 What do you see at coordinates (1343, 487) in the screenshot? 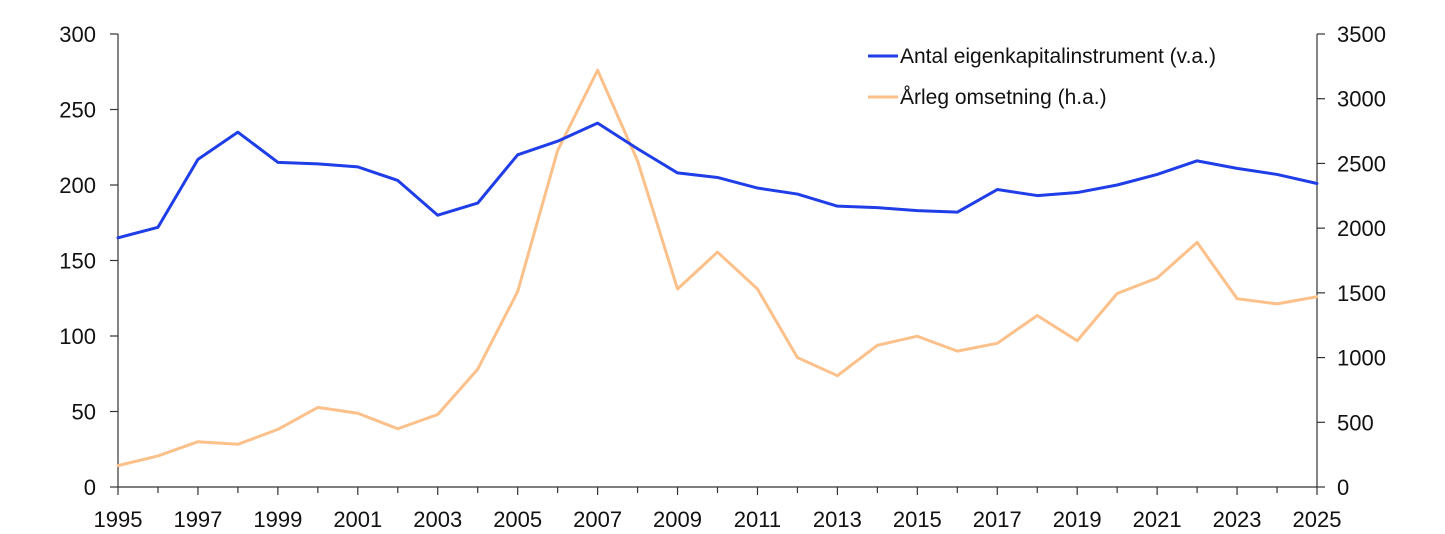
I see `right-y-tick-label: 0` at bounding box center [1343, 487].